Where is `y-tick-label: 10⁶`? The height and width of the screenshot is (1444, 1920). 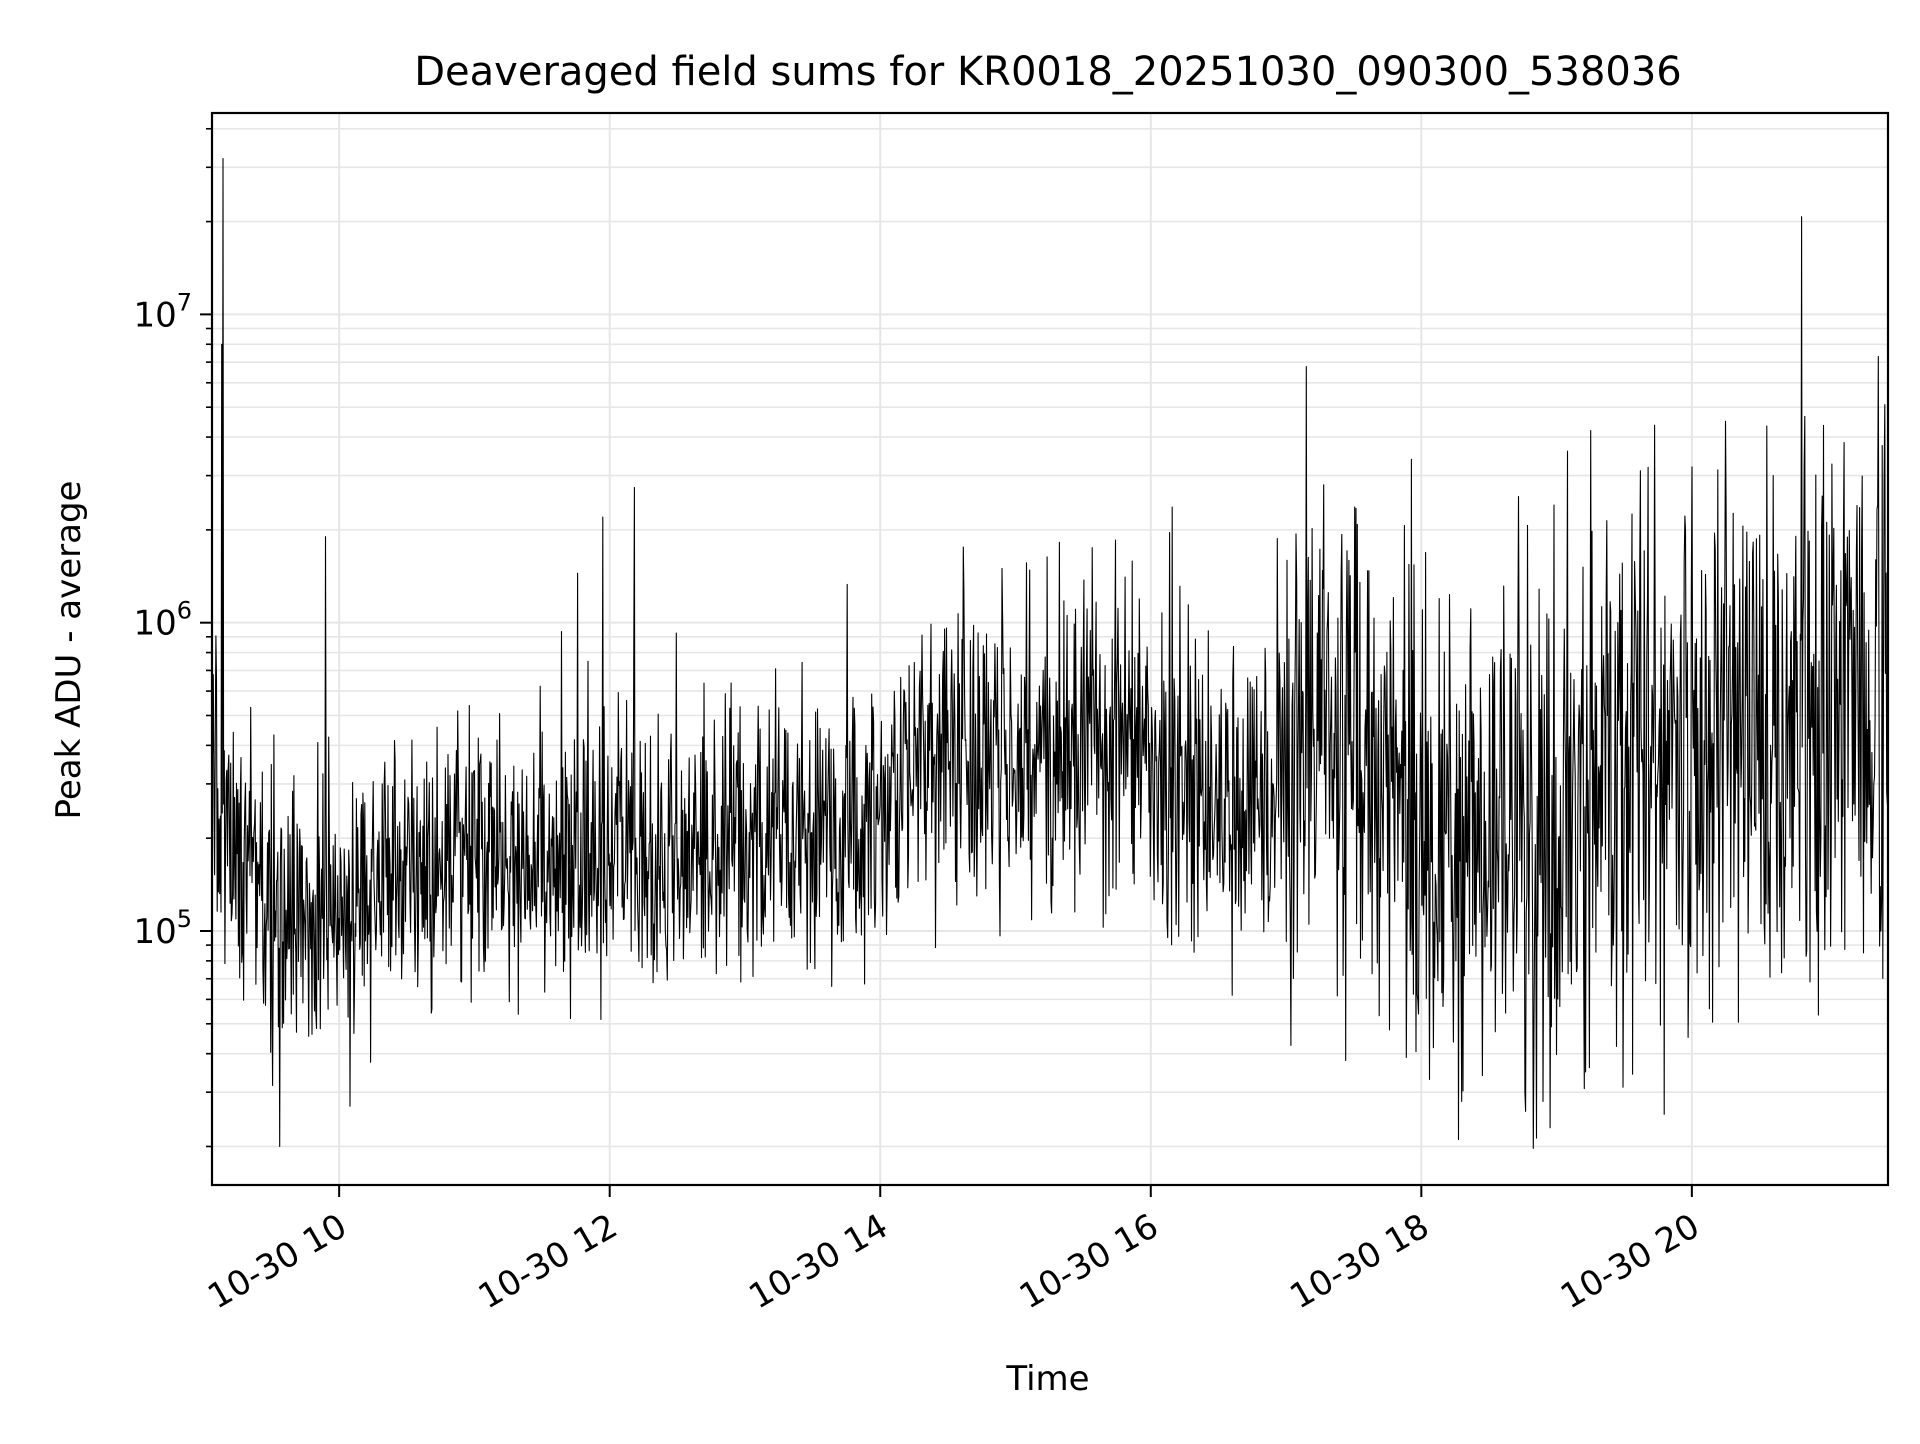 y-tick-label: 10⁶ is located at coordinates (162, 620).